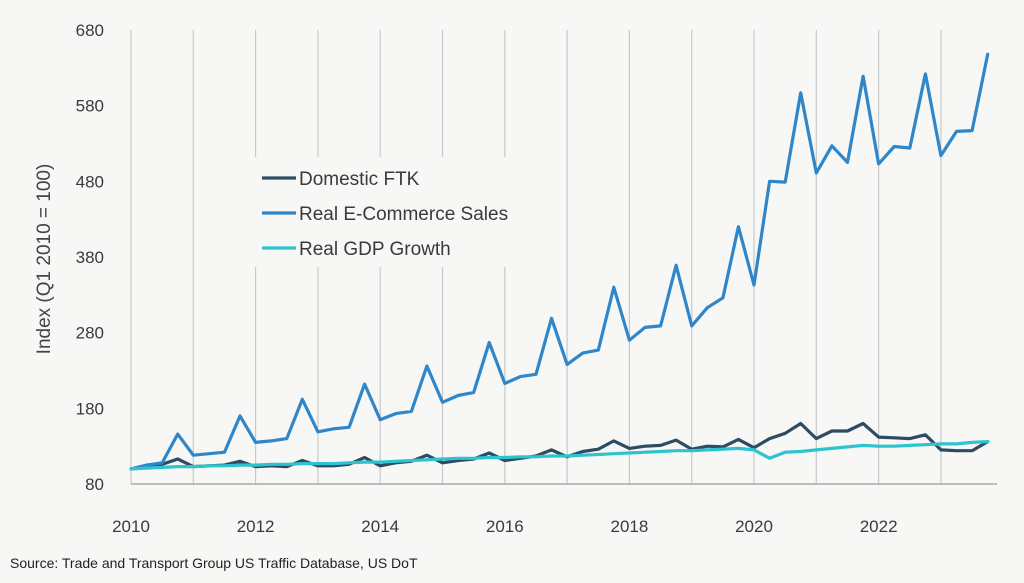 Image resolution: width=1024 pixels, height=583 pixels. What do you see at coordinates (630, 526) in the screenshot?
I see `x-tick-label: 2018` at bounding box center [630, 526].